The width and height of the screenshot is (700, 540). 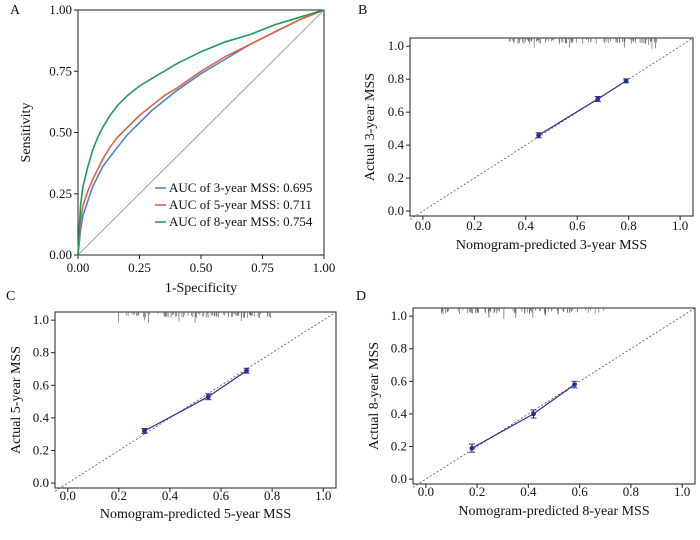 What do you see at coordinates (324, 267) in the screenshot?
I see `x-tick-label: 1.00` at bounding box center [324, 267].